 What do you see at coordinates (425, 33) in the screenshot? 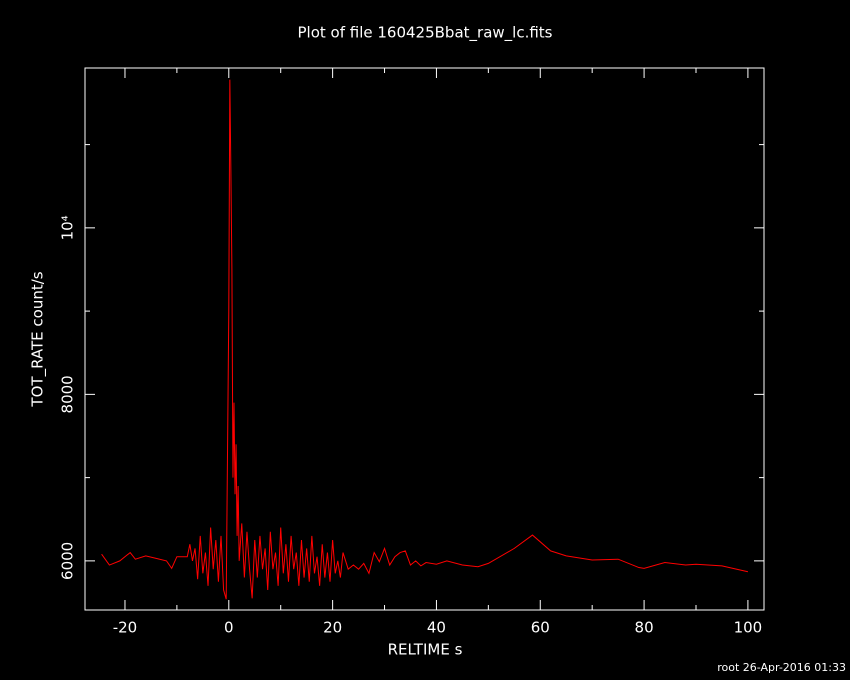
I see `chart-title: Plot of file 160425Bbat_raw_lc.fits` at bounding box center [425, 33].